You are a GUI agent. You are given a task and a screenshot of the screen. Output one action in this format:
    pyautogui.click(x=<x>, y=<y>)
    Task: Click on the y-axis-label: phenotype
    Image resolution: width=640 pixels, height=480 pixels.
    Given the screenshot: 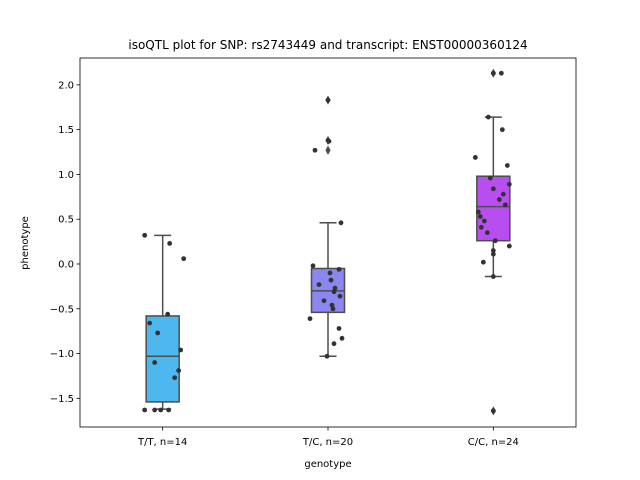 What is the action you would take?
    pyautogui.click(x=25, y=243)
    